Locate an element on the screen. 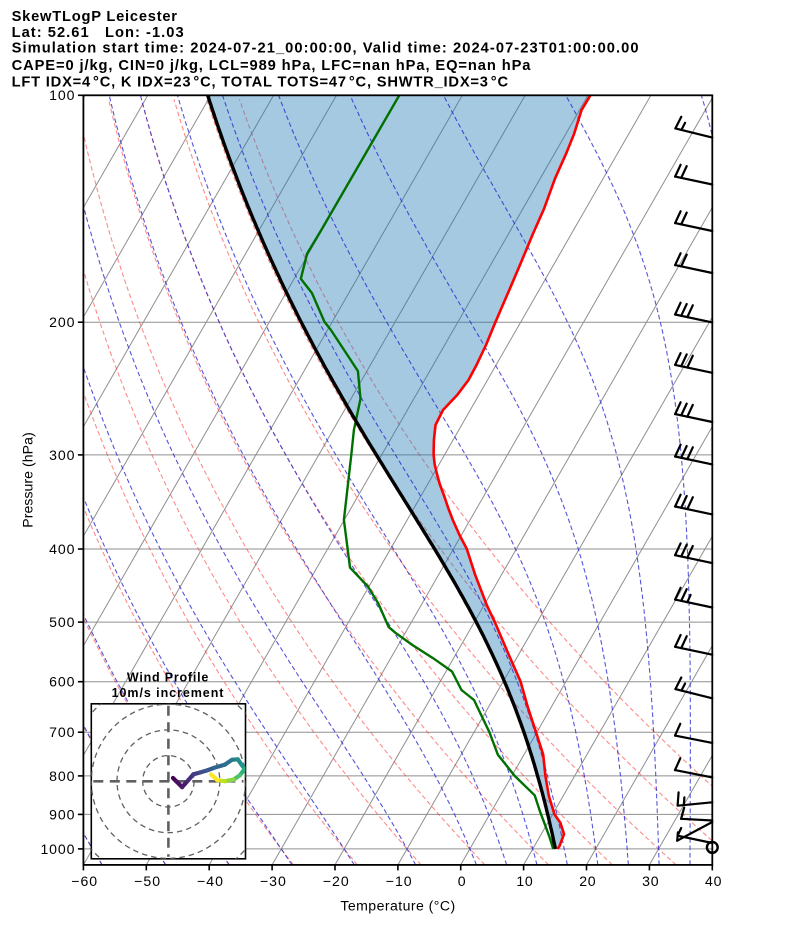 Image resolution: width=794 pixels, height=942 pixels. svg-text: 500 is located at coordinates (62, 622).